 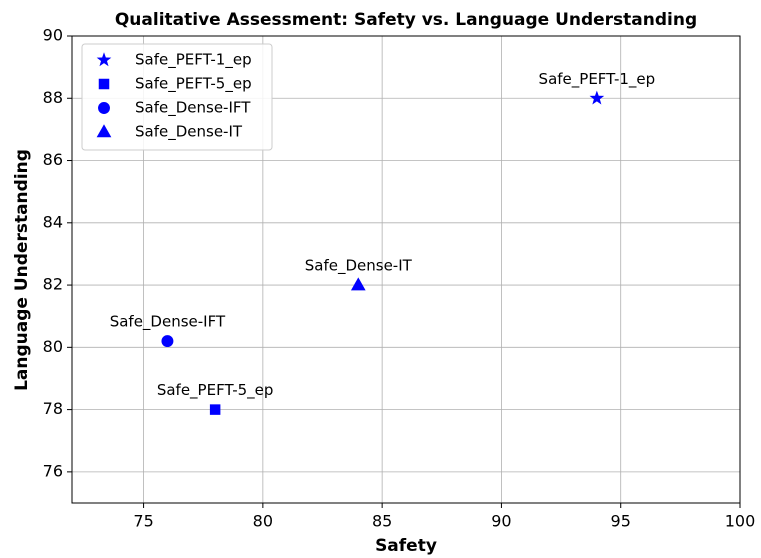 I want to click on legend-label: Safe_Dense-IT, so click(x=189, y=132).